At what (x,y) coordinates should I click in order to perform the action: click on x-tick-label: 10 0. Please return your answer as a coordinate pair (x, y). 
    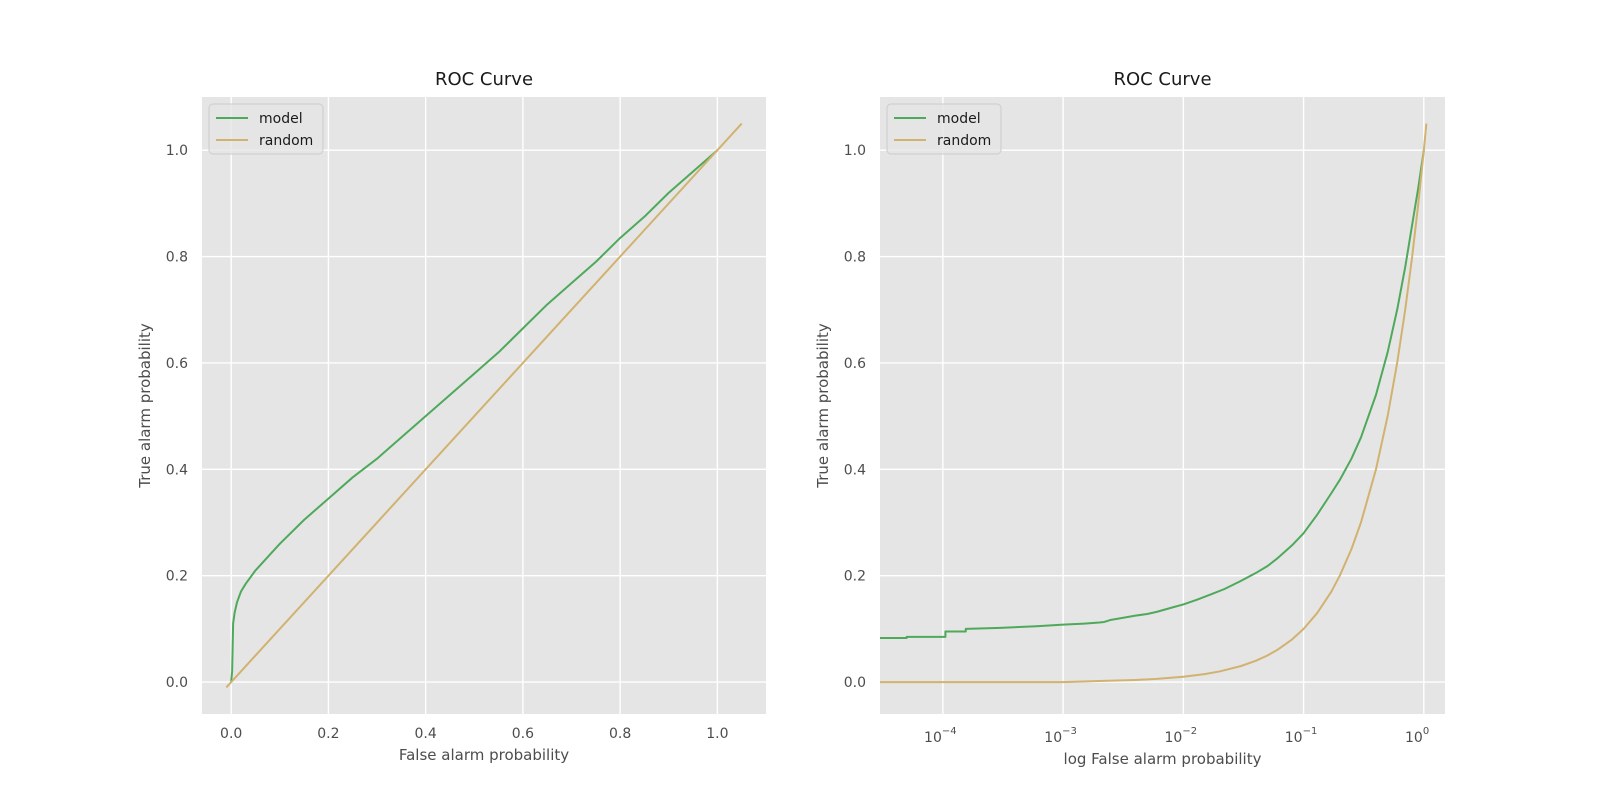
    Looking at the image, I should click on (1417, 736).